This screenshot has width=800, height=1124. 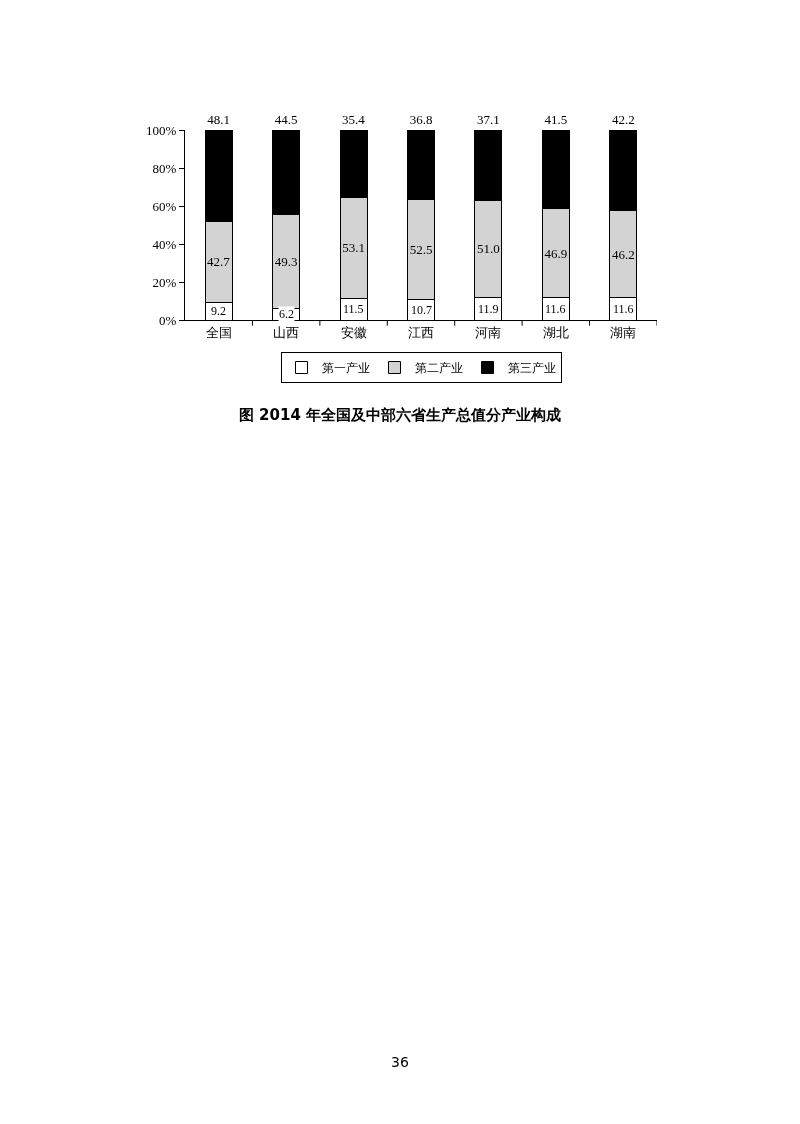 What do you see at coordinates (353, 309) in the screenshot?
I see `data-label: 11.5` at bounding box center [353, 309].